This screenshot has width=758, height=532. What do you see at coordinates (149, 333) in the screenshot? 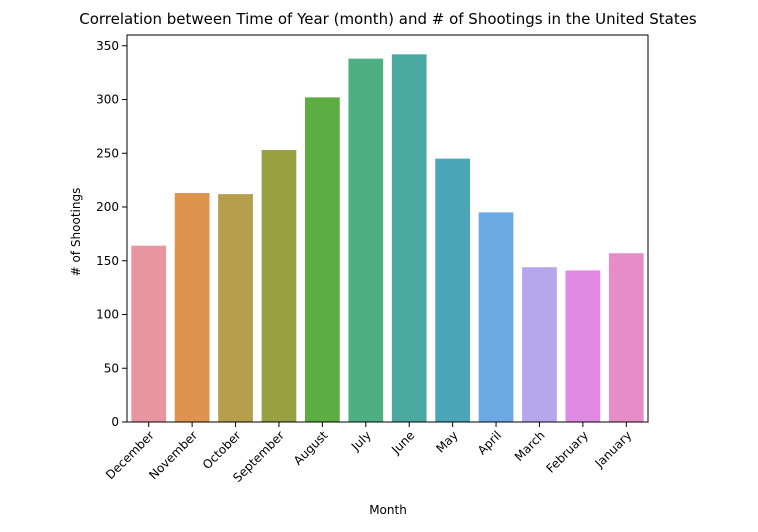
I see `bar-december` at bounding box center [149, 333].